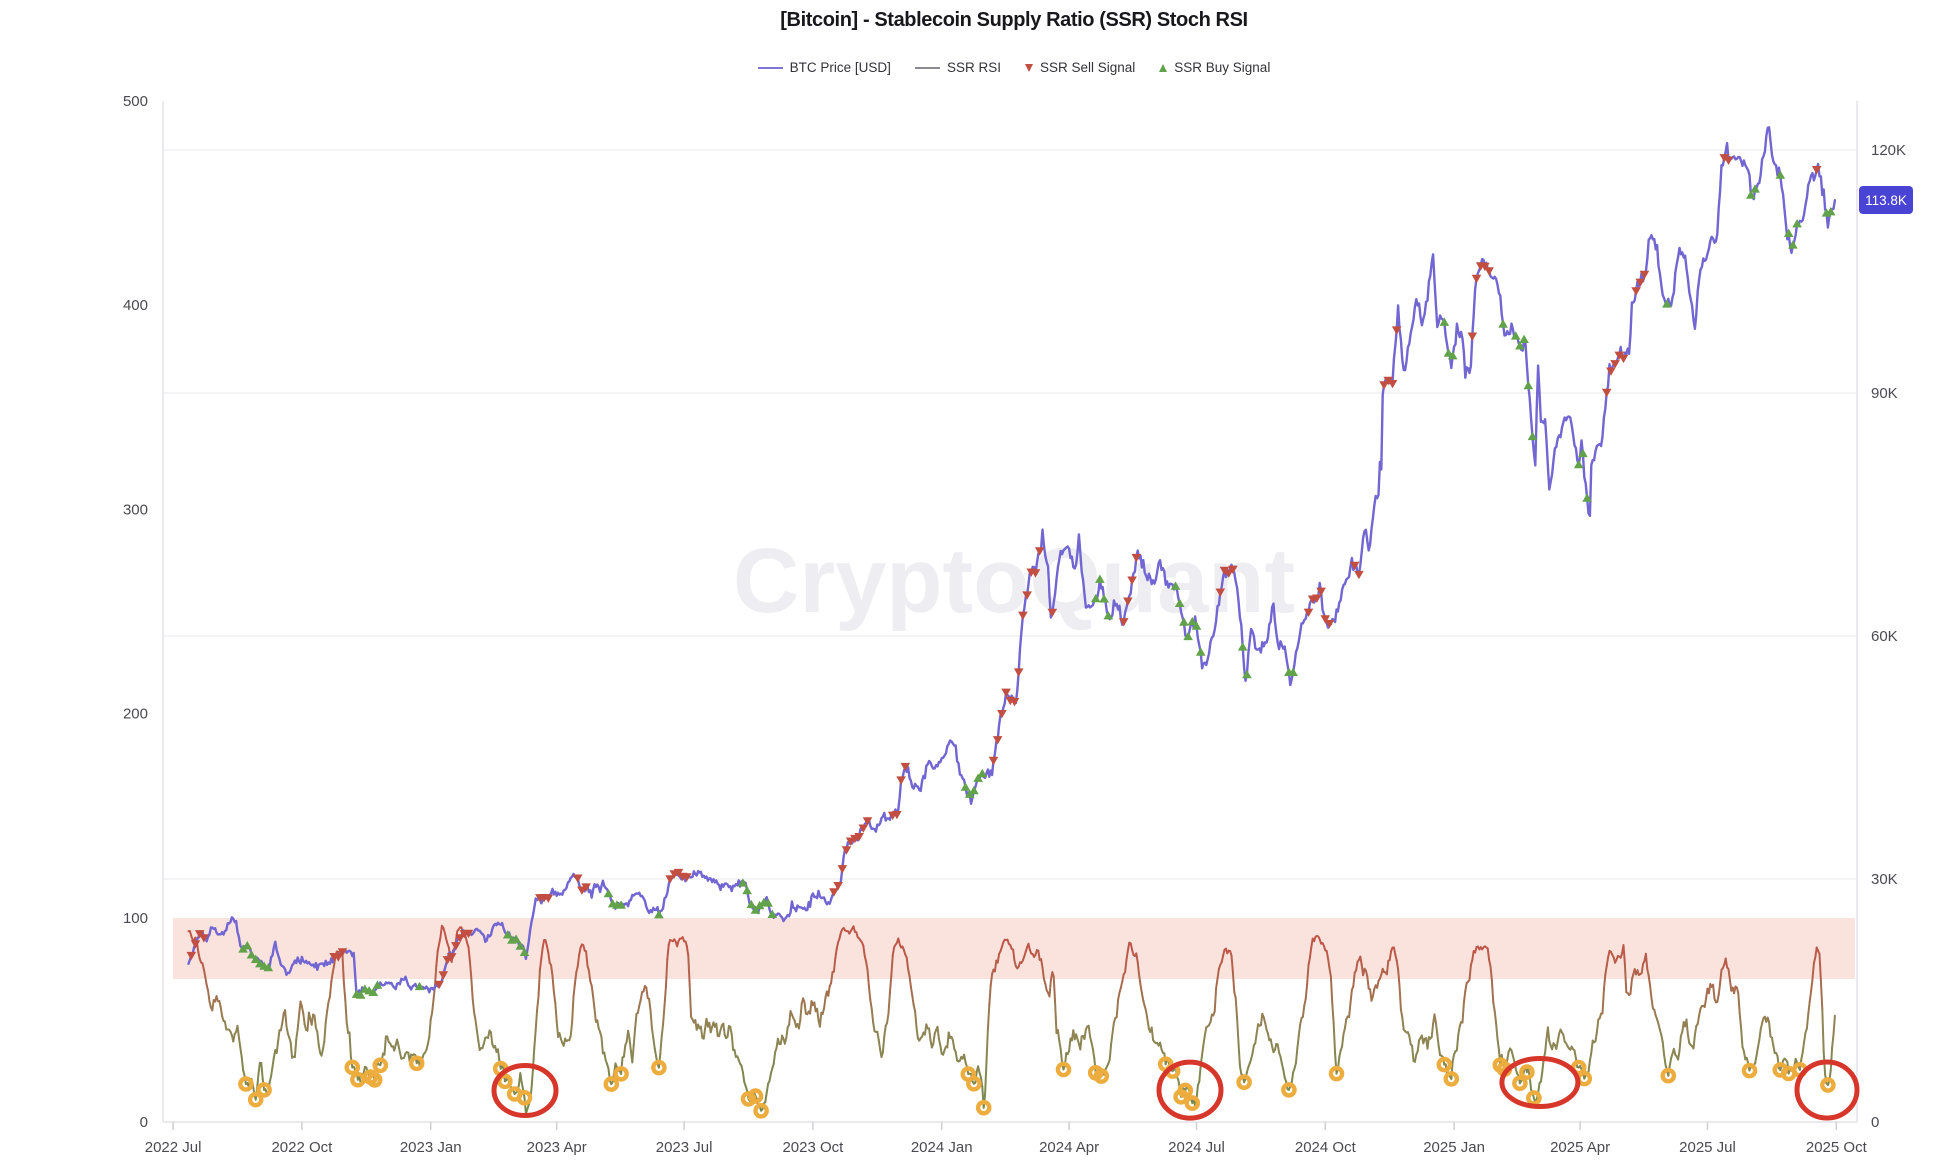 This screenshot has width=1940, height=1162. Describe the element at coordinates (813, 1147) in the screenshot. I see `svg-text: 2023 Oct` at that location.